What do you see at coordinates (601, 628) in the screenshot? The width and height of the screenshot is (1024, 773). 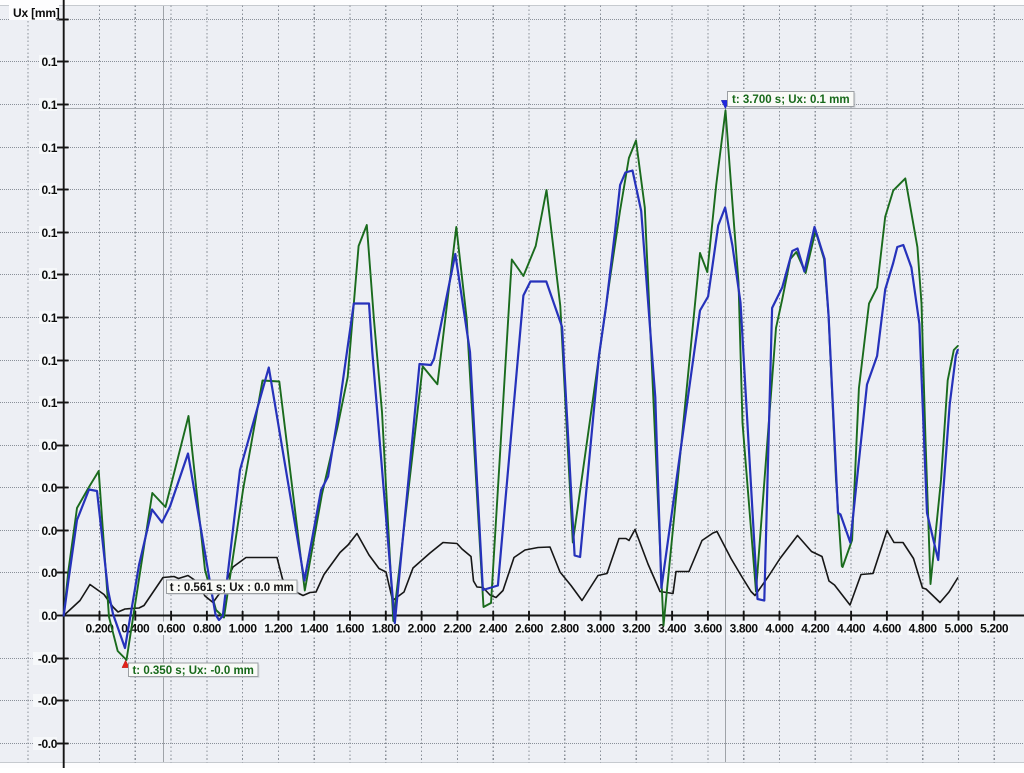 I see `svg-text: 3.000` at bounding box center [601, 628].